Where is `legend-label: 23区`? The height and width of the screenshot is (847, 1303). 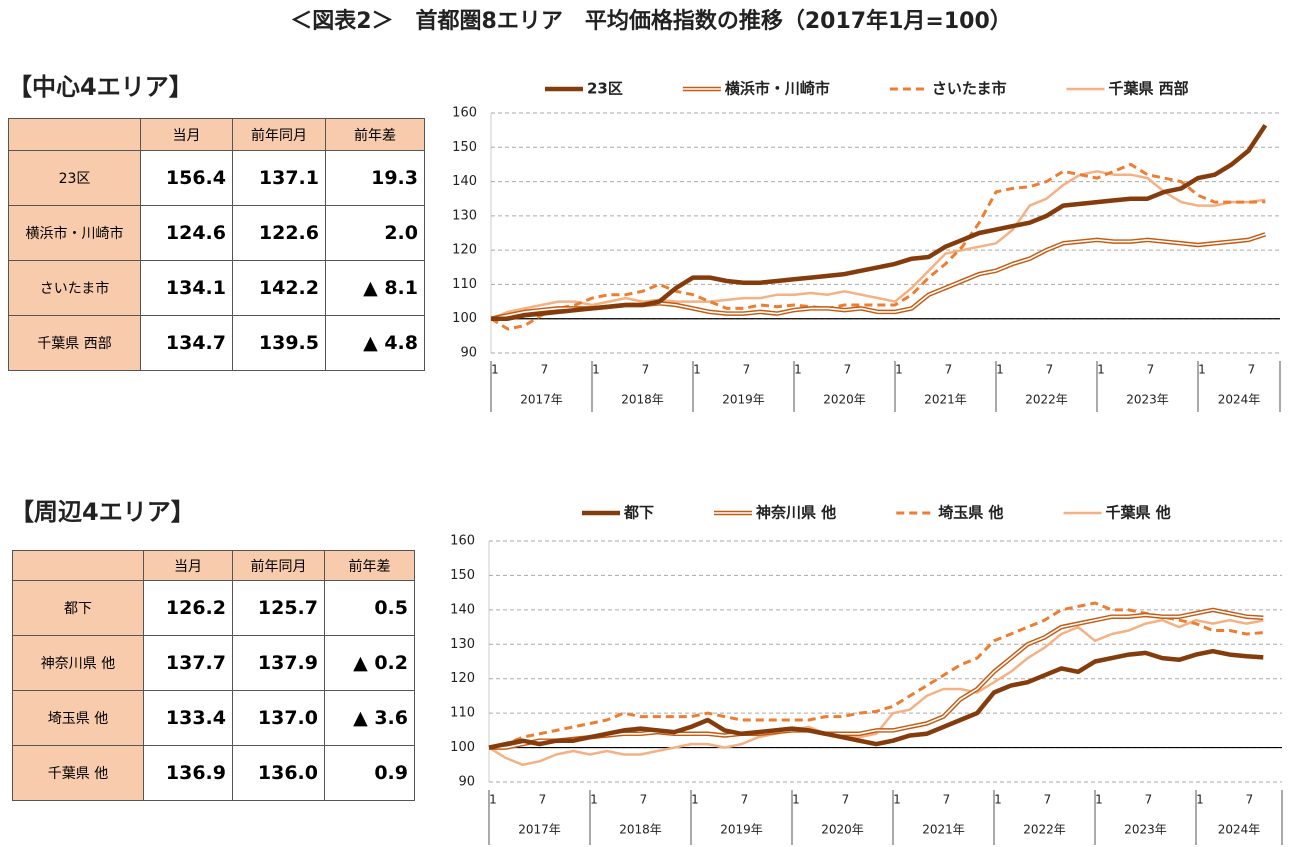
legend-label: 23区 is located at coordinates (605, 89).